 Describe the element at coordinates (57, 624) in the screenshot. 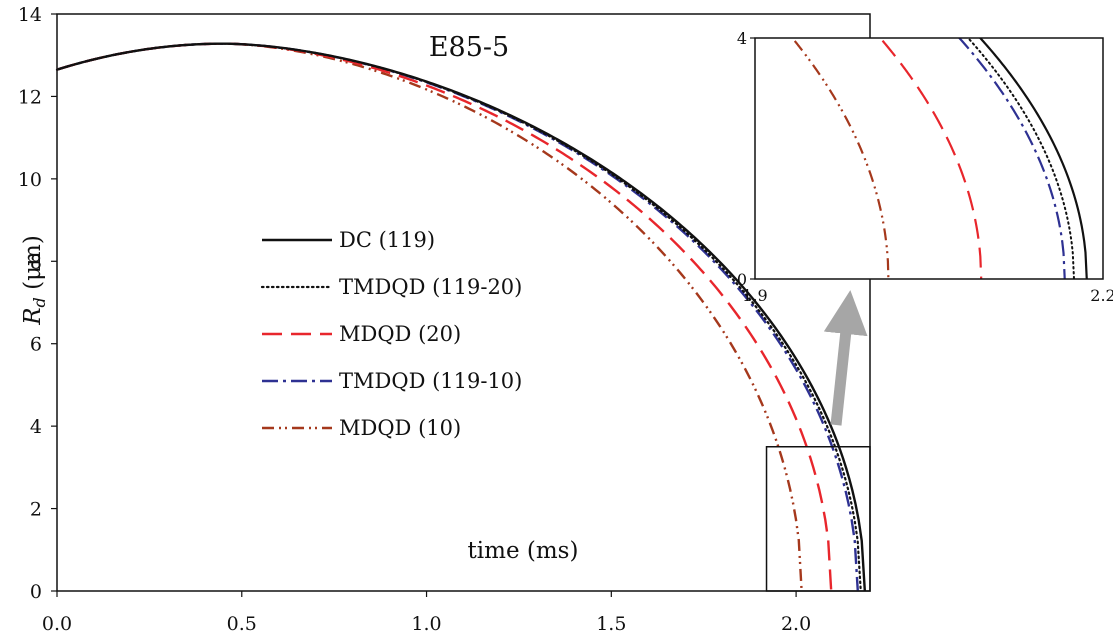

I see `x-tick-label: 0.0` at that location.